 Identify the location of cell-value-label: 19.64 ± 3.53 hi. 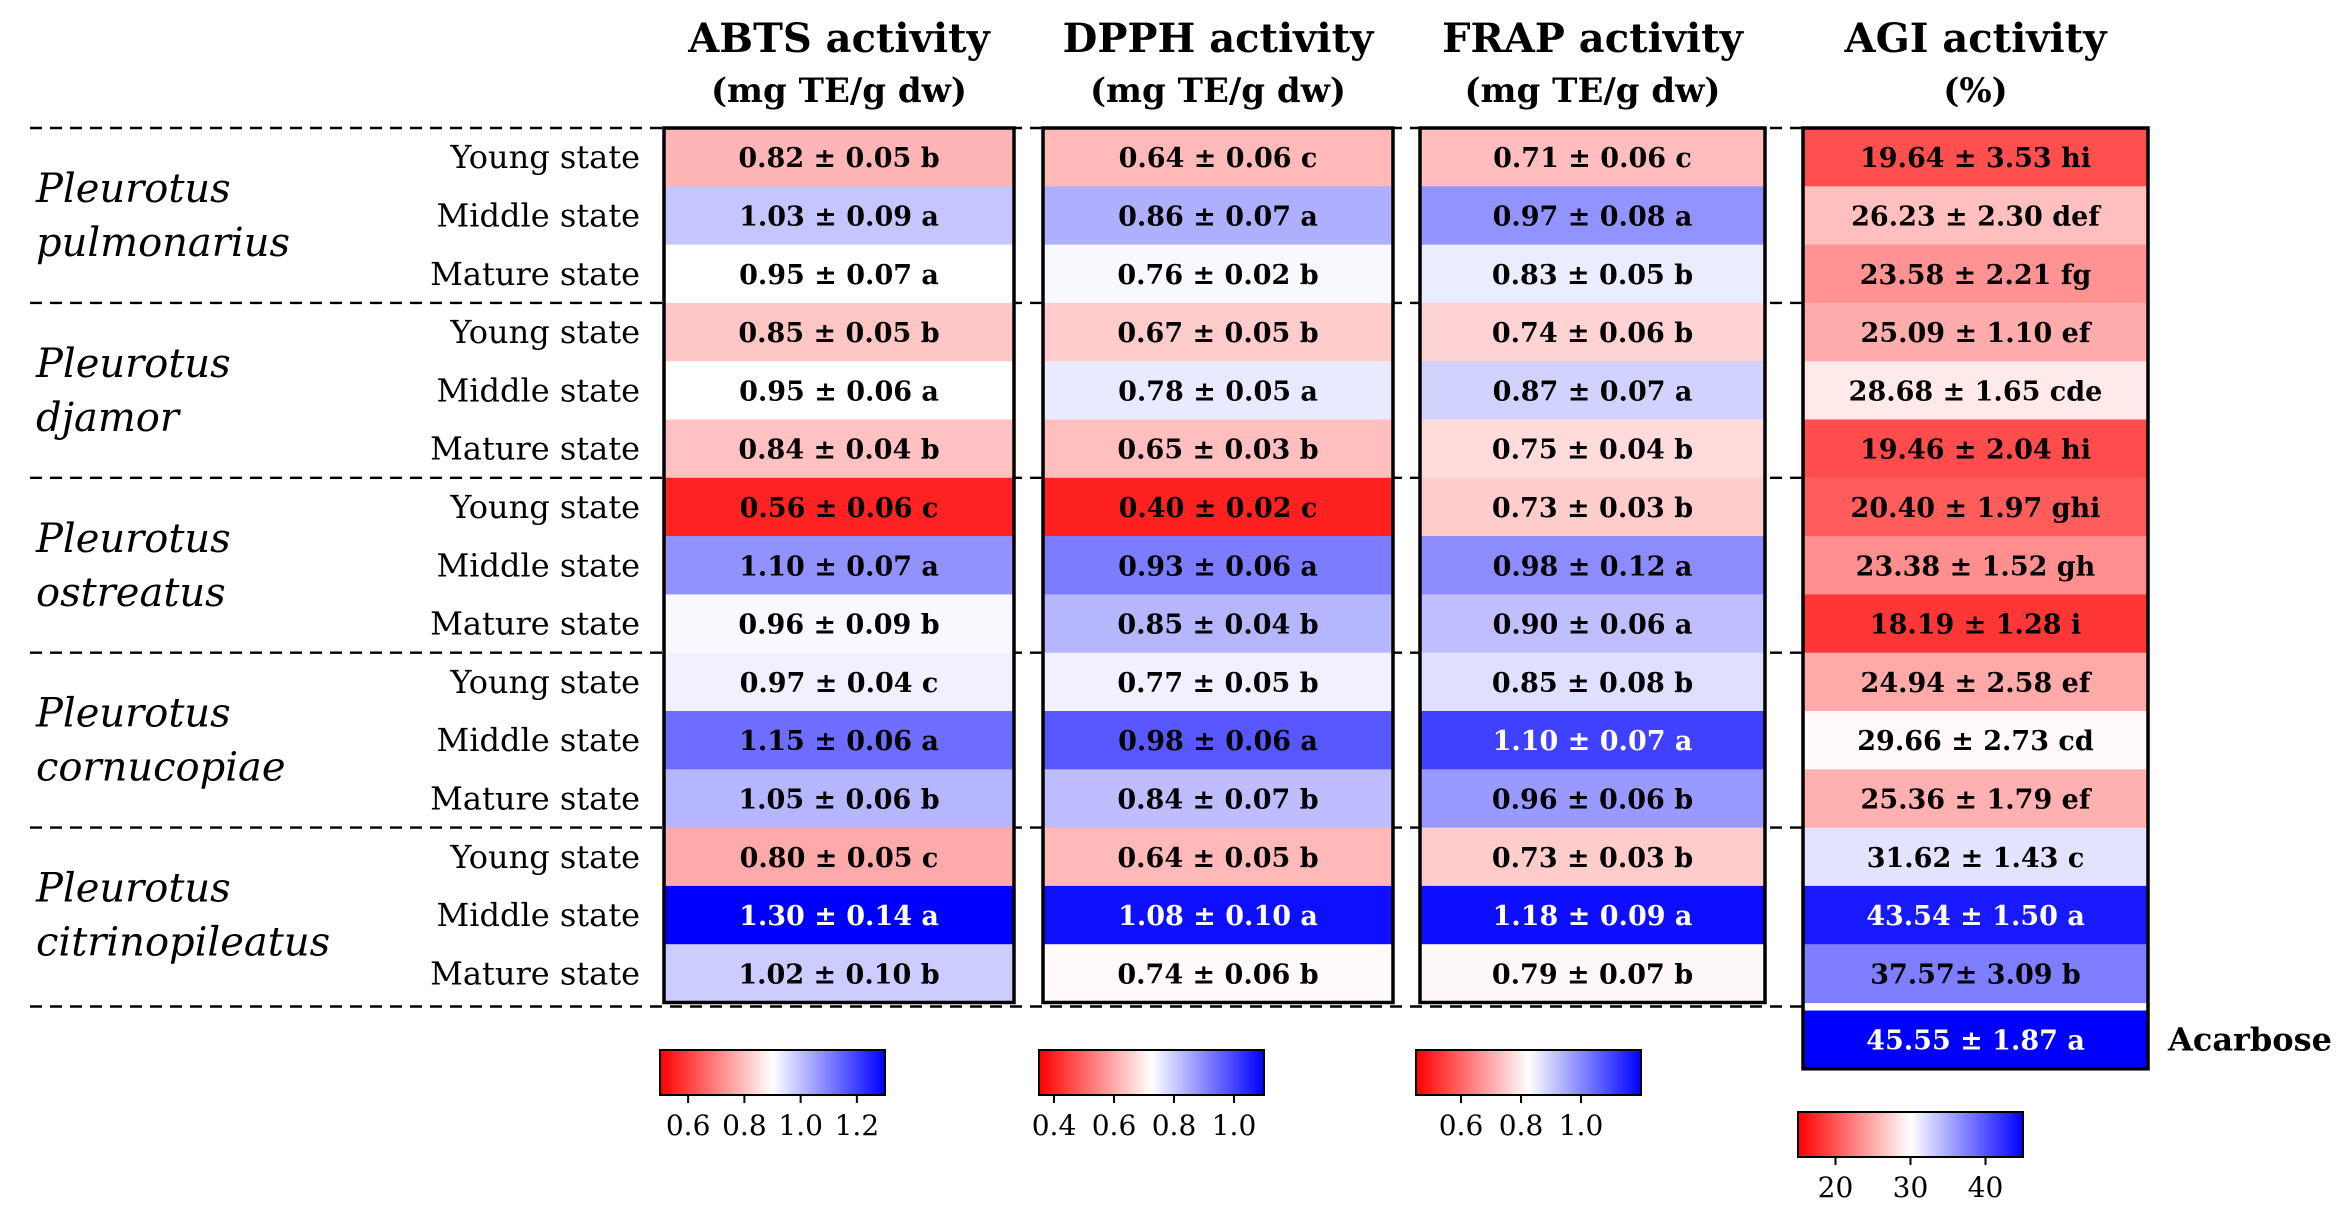
(1975, 158).